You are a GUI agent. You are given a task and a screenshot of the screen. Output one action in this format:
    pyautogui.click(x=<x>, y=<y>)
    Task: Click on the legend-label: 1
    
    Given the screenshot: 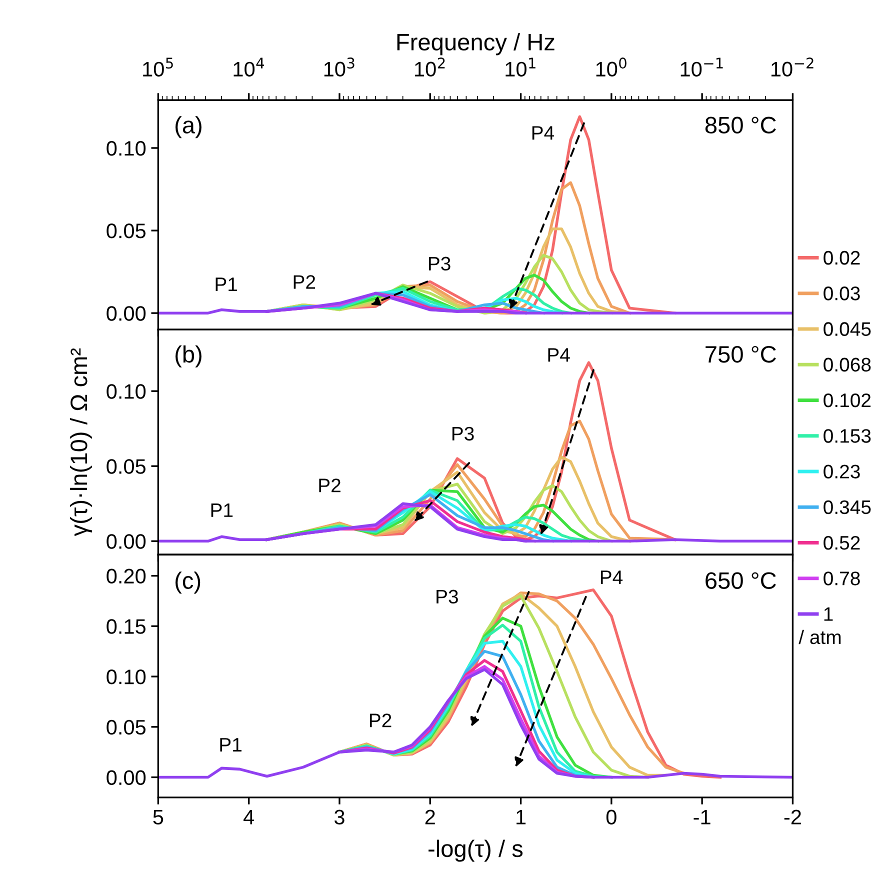 What is the action you would take?
    pyautogui.click(x=828, y=614)
    